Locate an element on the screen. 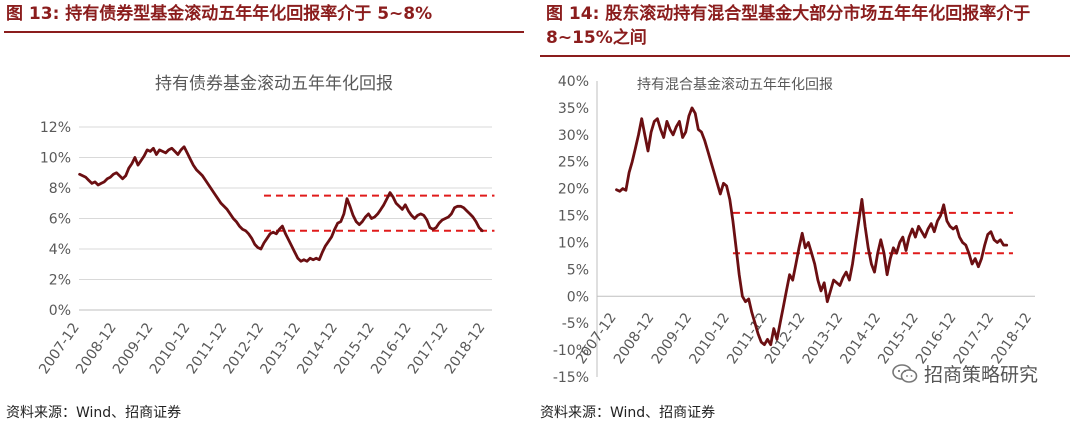  chart-title: 持有债券基金滚动五年年化回报 is located at coordinates (274, 84).